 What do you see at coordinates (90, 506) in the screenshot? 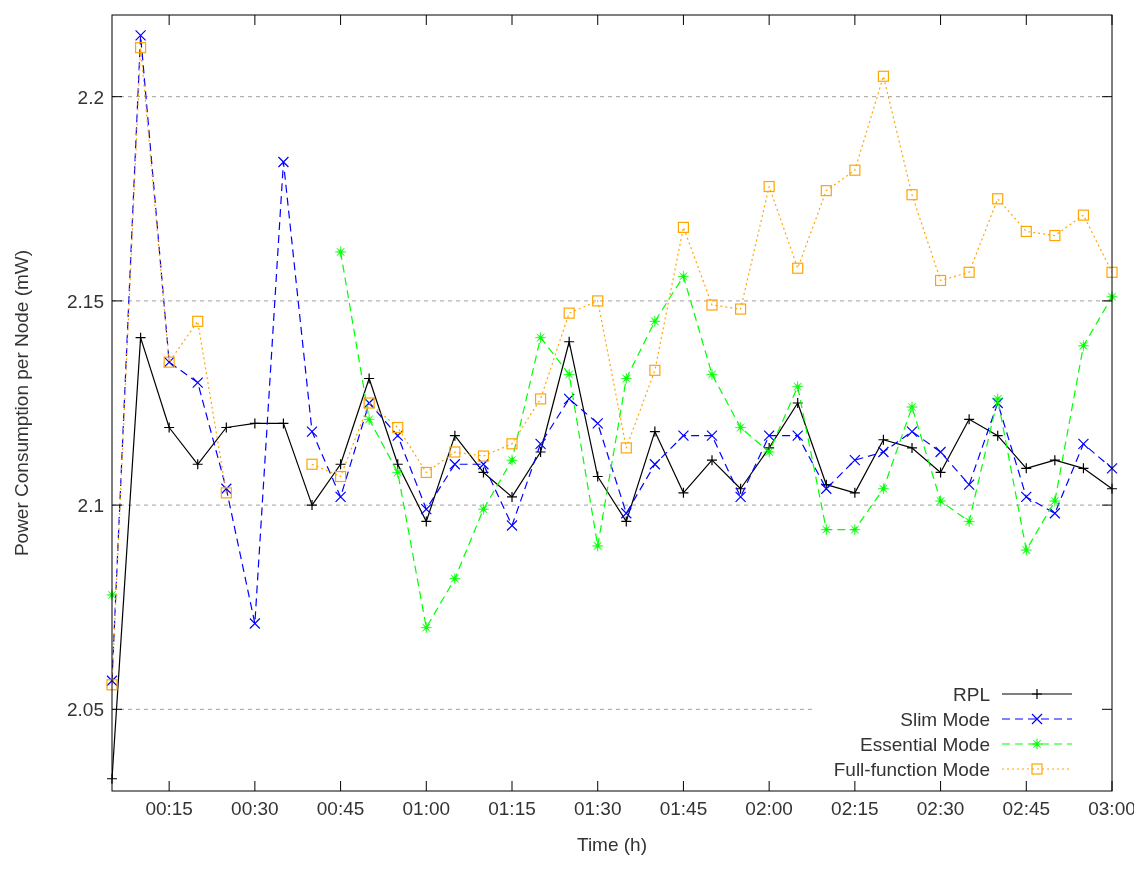
I see `y-tick-label: 2.1` at bounding box center [90, 506].